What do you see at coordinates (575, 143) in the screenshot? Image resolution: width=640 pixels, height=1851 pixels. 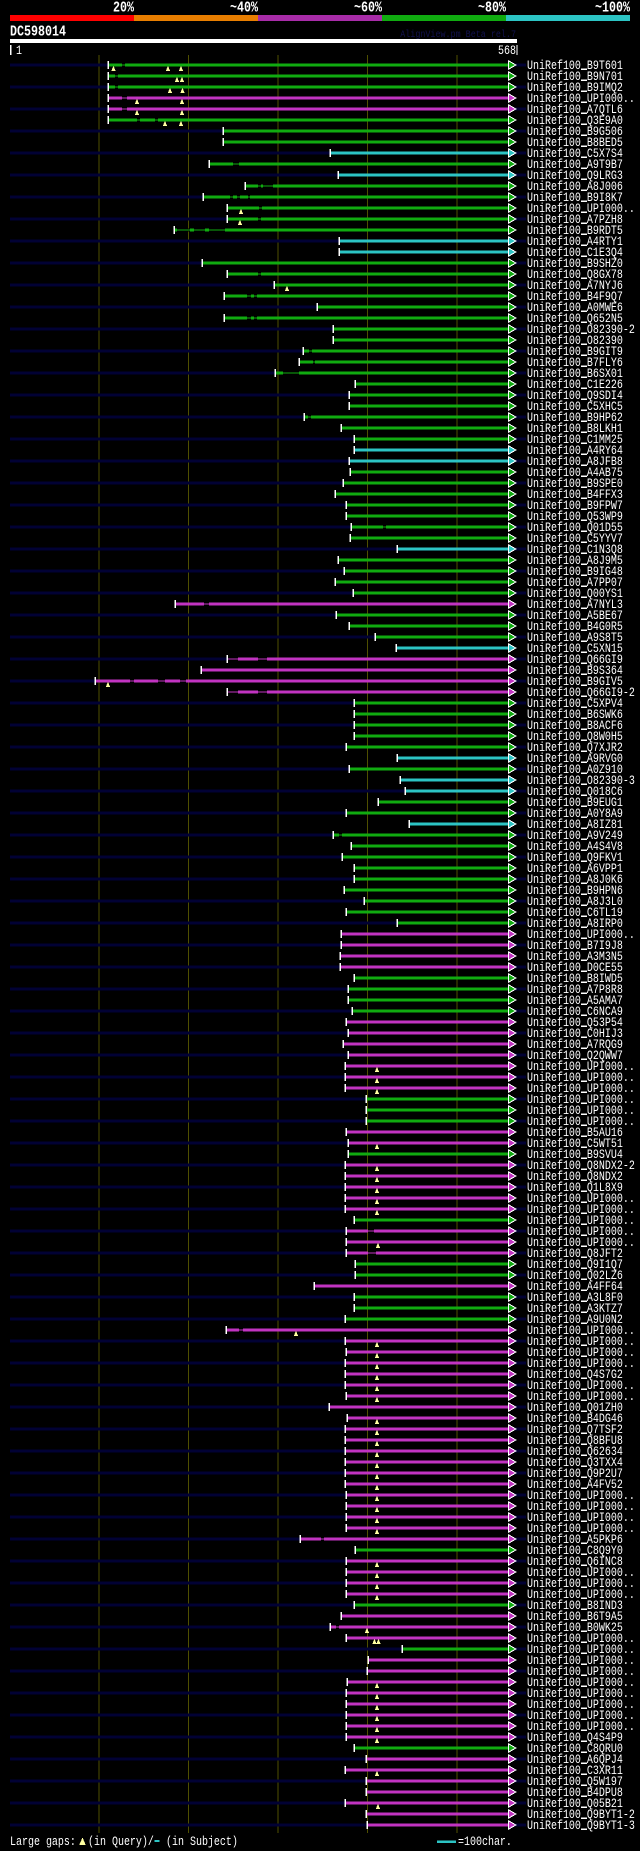 I see `svg-text: UniRef100 B8BED5` at bounding box center [575, 143].